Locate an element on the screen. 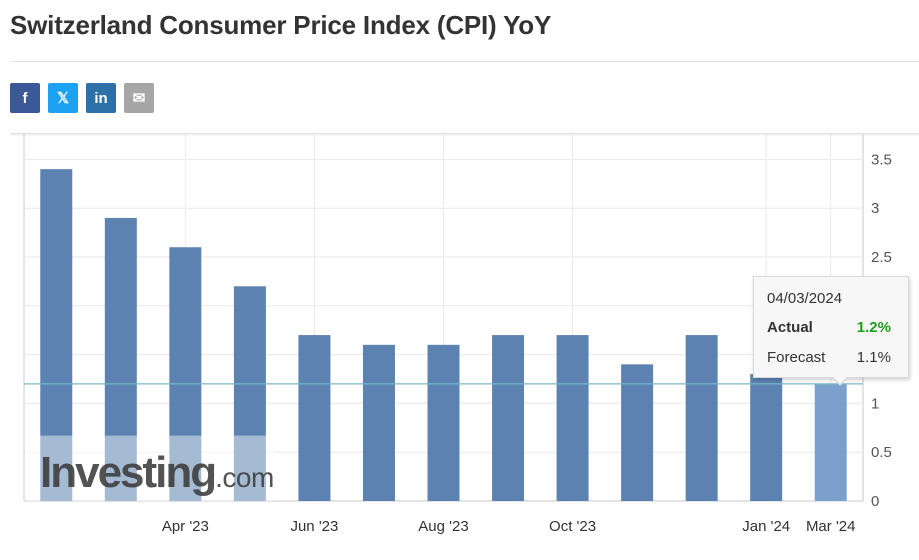 This screenshot has height=560, width=919. x-share-button: 𝕏 is located at coordinates (63, 98).